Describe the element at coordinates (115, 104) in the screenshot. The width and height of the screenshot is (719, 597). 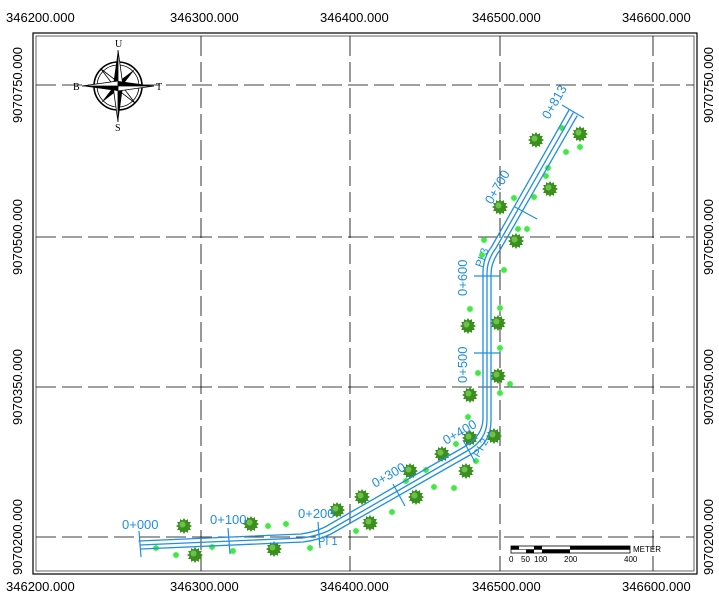
I see `compass-south-half` at that location.